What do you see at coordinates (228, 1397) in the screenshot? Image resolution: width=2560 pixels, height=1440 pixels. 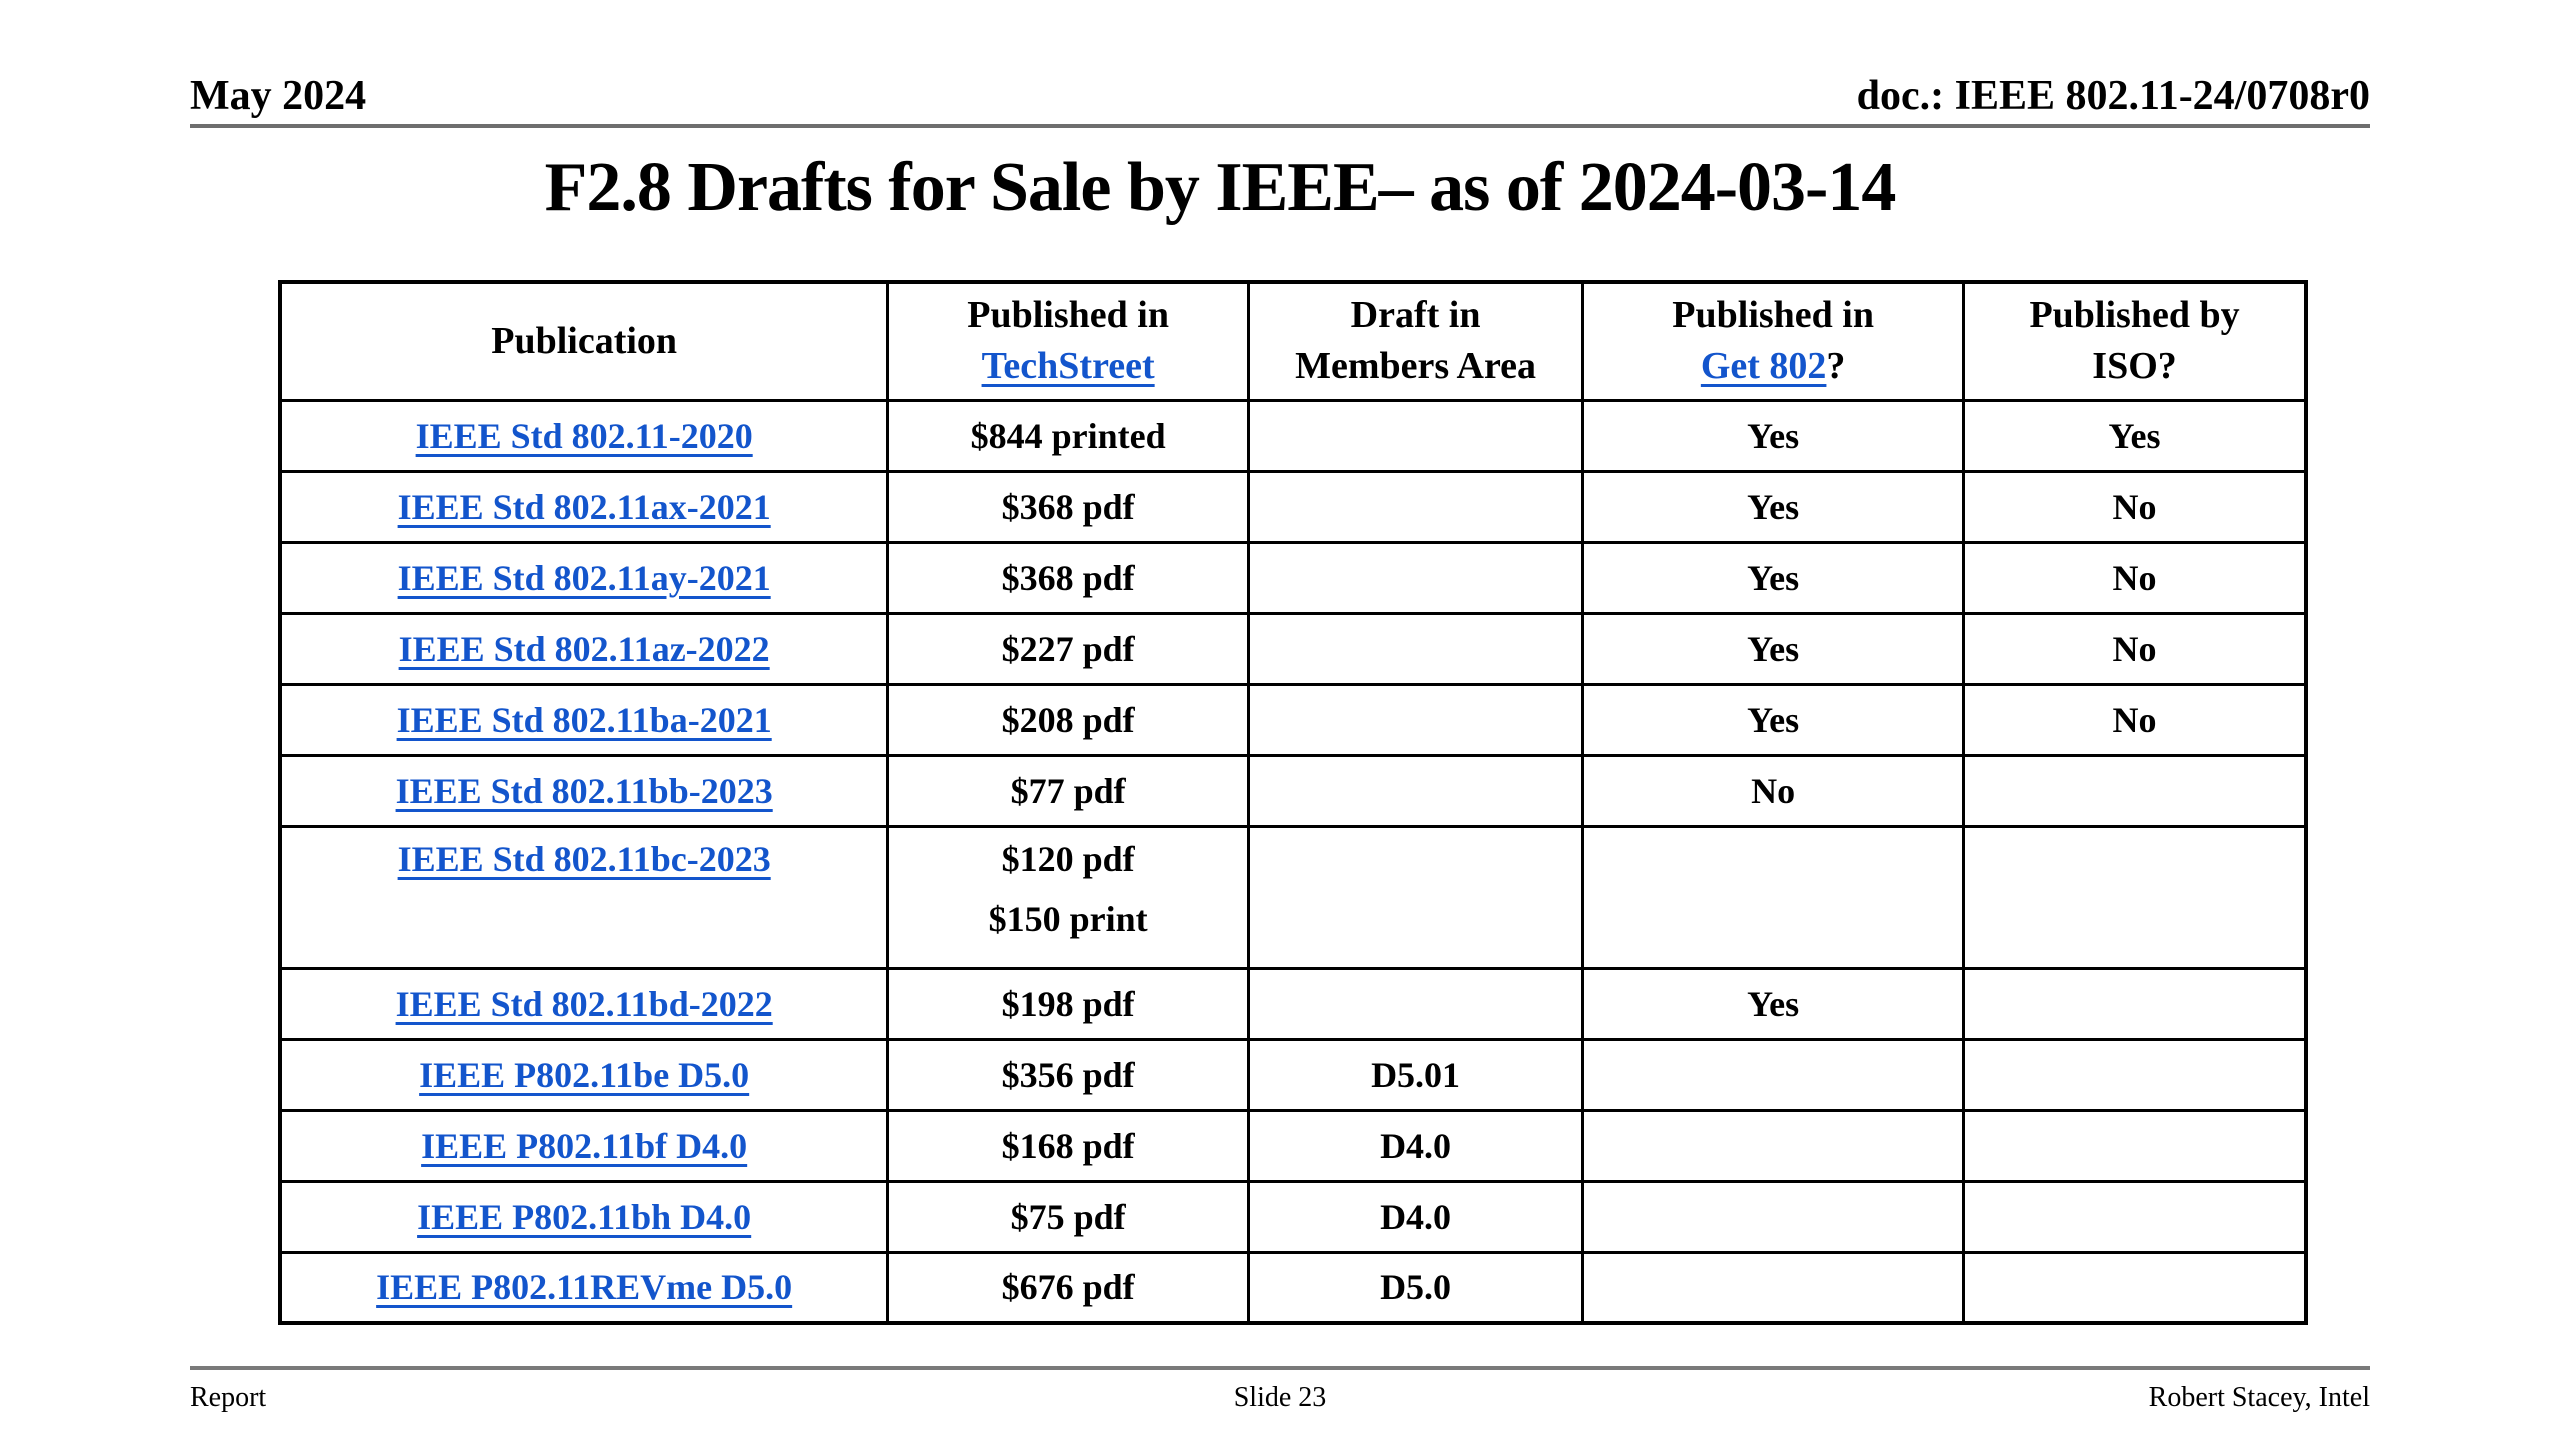 I see `footer-report-label: Report` at bounding box center [228, 1397].